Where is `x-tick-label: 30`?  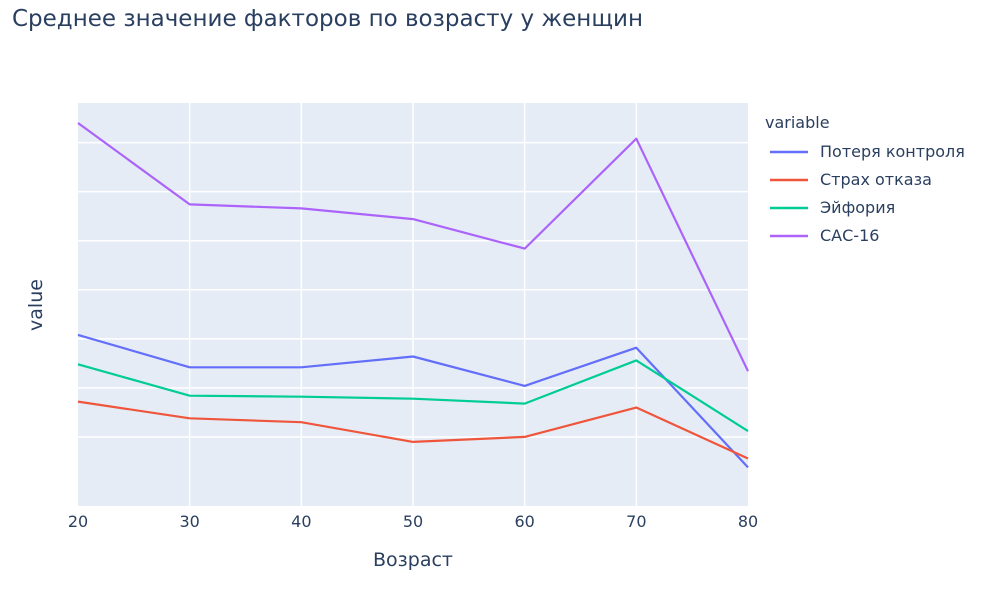
x-tick-label: 30 is located at coordinates (189, 521).